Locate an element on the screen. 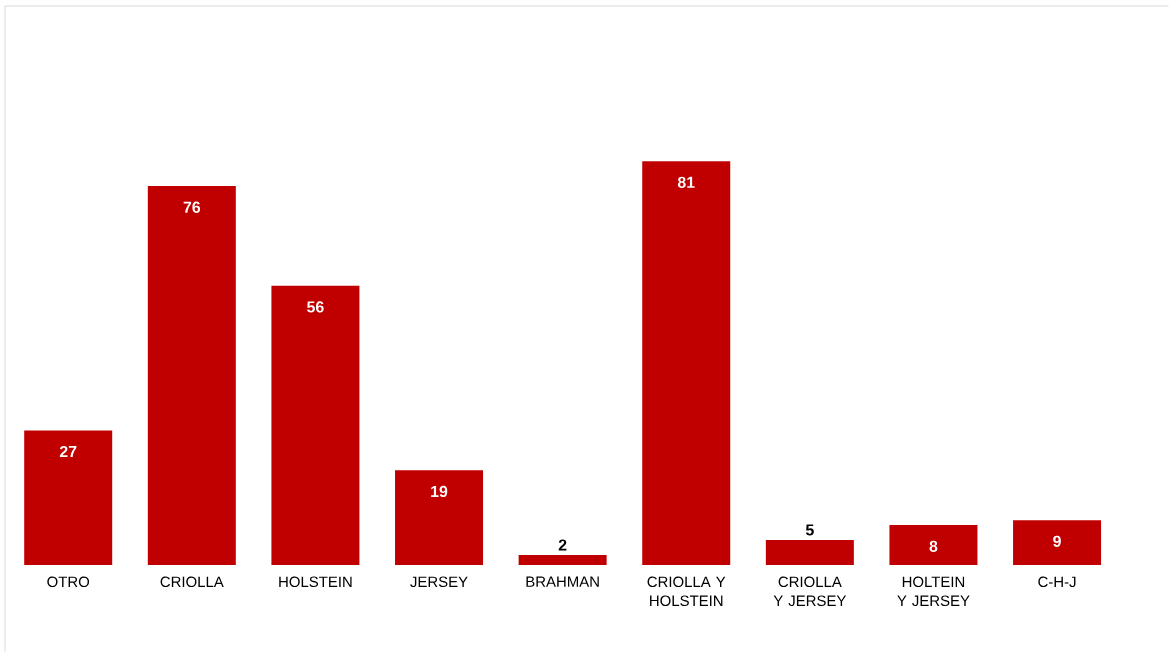 This screenshot has height=652, width=1169. data-label: 27 is located at coordinates (68, 451).